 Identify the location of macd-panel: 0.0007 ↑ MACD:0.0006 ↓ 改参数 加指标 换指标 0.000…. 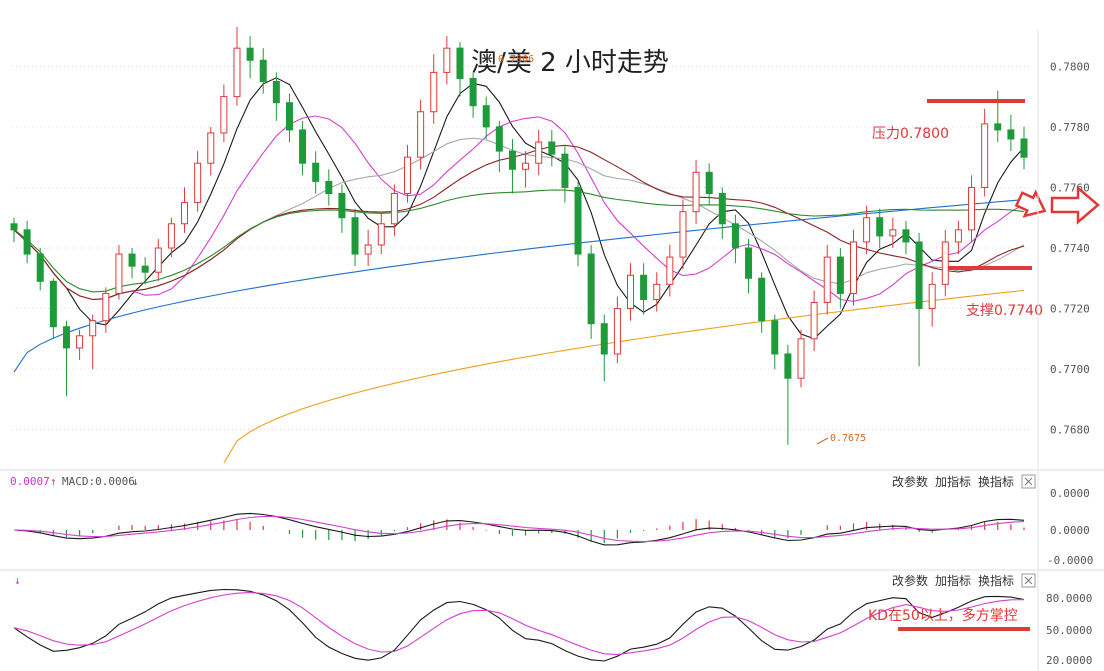
(551, 520).